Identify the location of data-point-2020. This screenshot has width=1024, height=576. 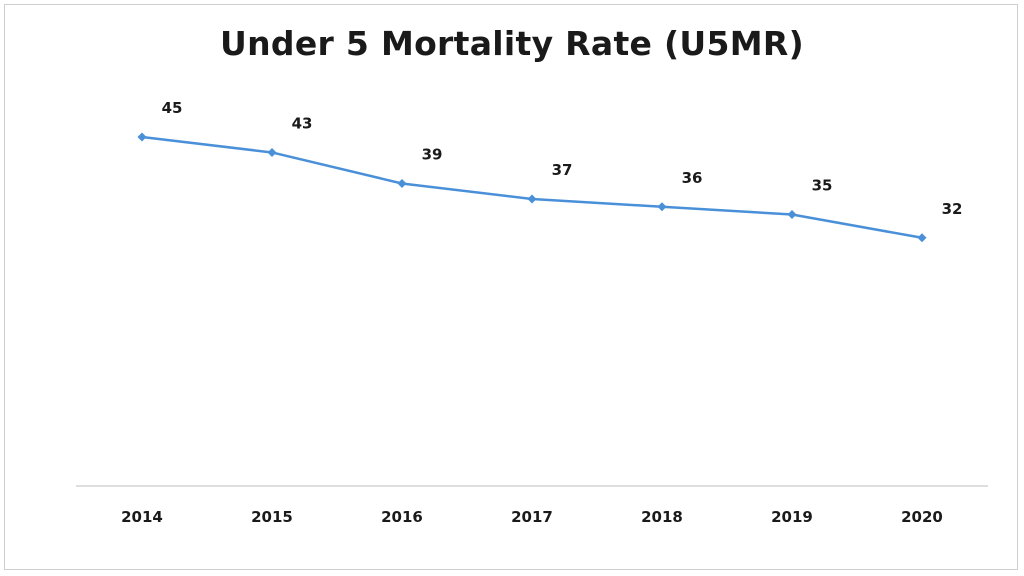
(922, 238).